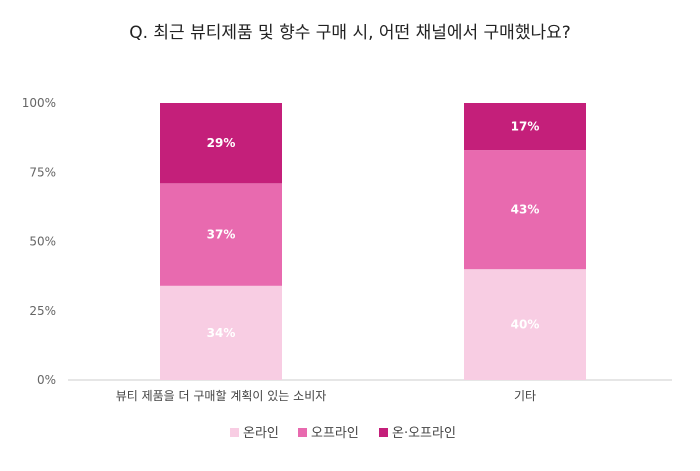 The height and width of the screenshot is (471, 700). I want to click on data-label: 34%, so click(221, 333).